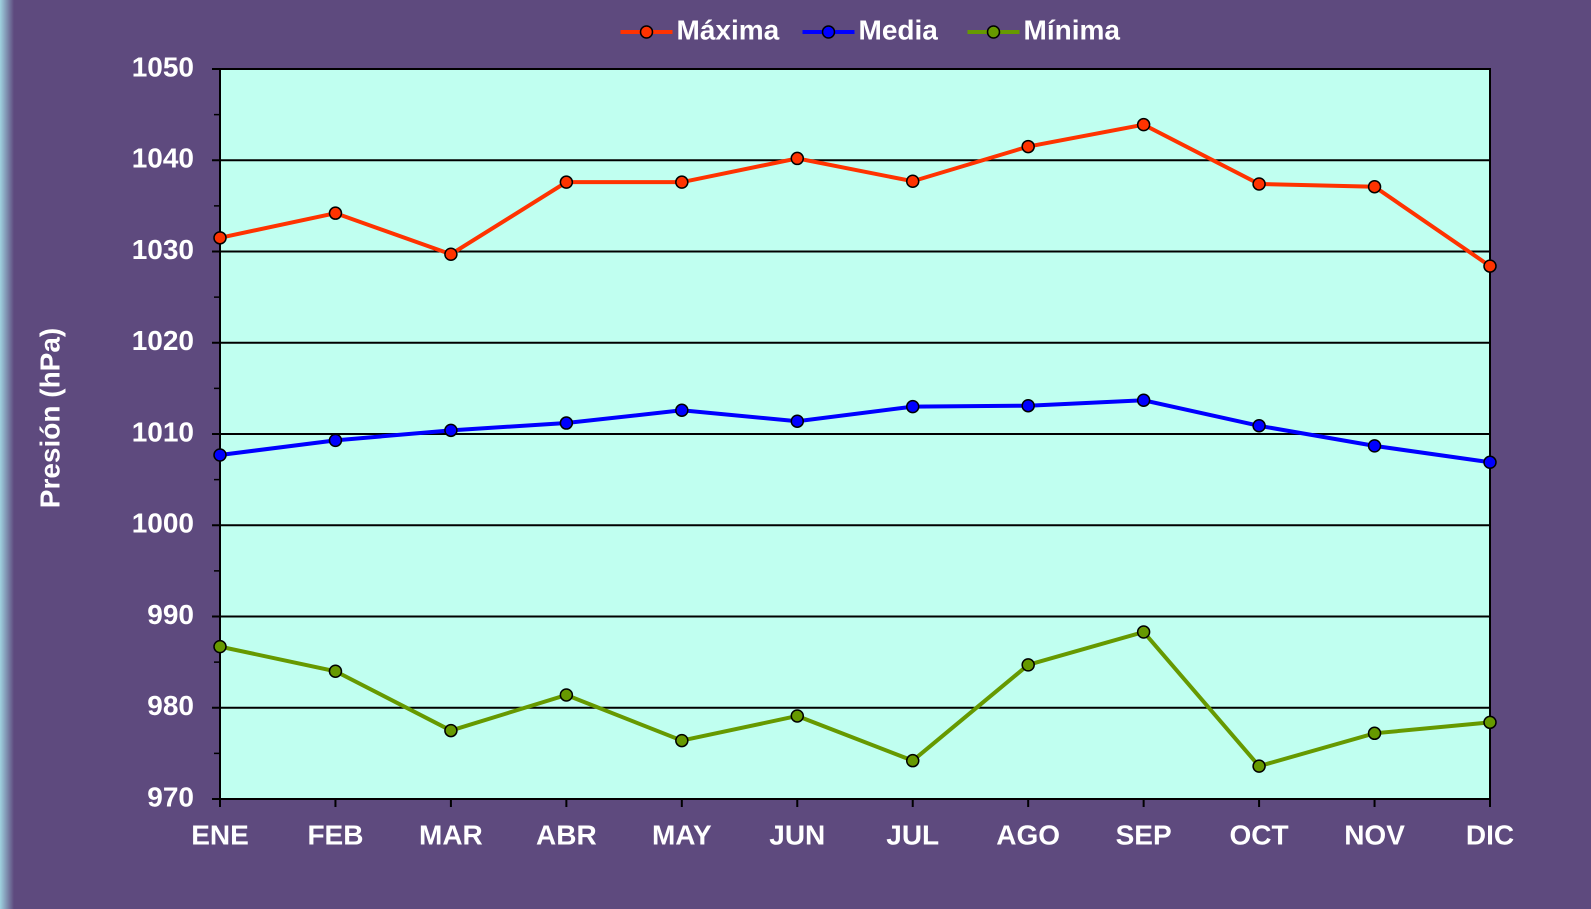 This screenshot has width=1591, height=909. I want to click on y-axis-label: Presión (hPa), so click(49, 418).